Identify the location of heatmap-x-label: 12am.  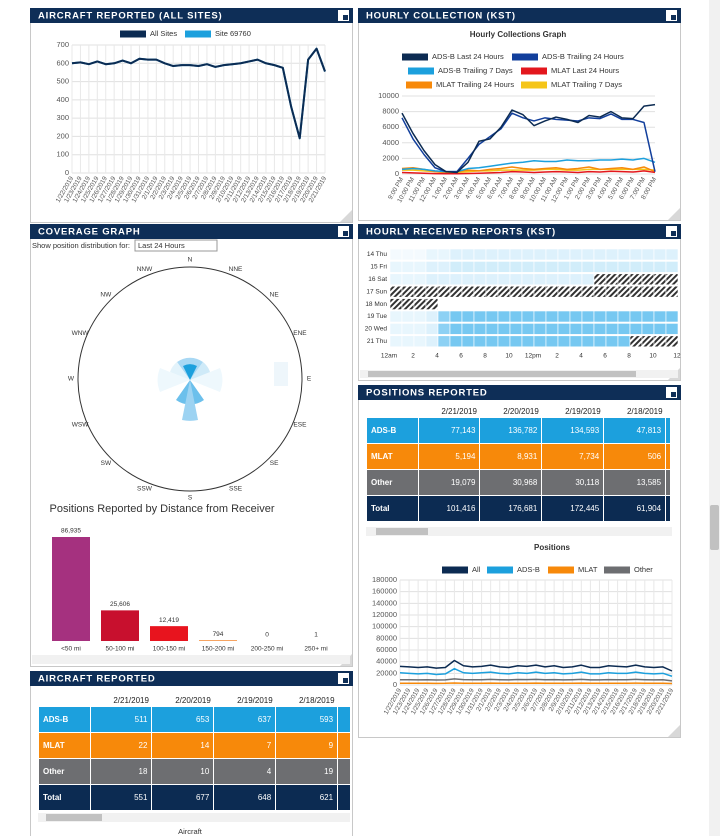
(389, 356).